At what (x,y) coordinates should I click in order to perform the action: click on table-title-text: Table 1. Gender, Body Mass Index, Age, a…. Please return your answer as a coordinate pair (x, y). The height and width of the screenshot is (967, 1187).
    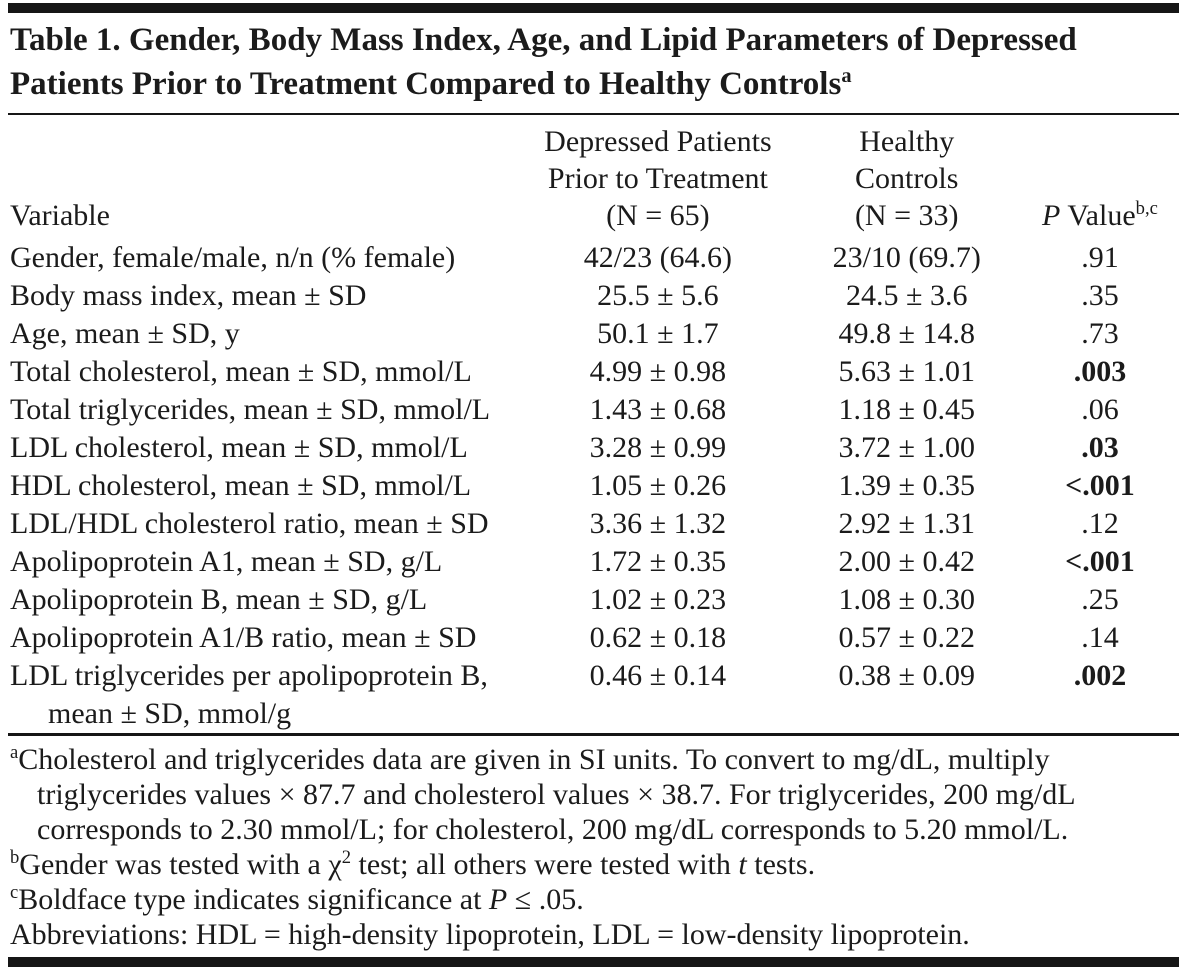
    Looking at the image, I should click on (543, 62).